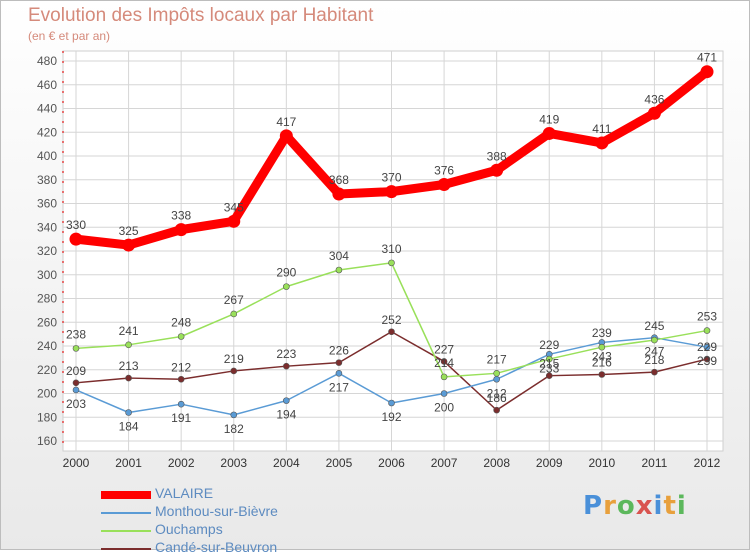 The image size is (750, 557). I want to click on data-label: 388, so click(497, 156).